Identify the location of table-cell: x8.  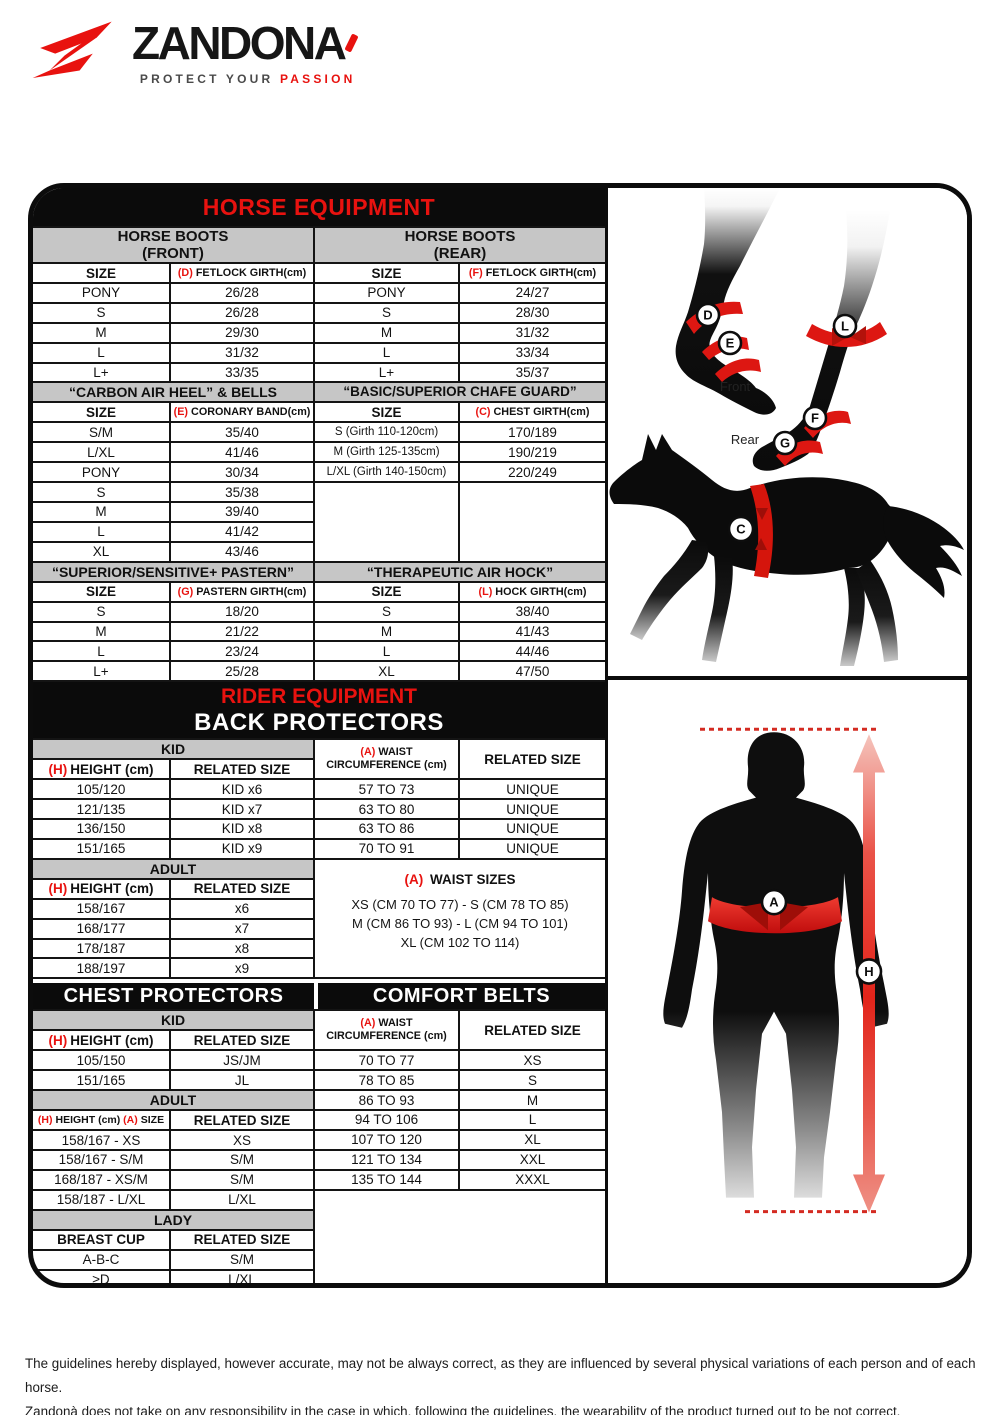
(242, 948).